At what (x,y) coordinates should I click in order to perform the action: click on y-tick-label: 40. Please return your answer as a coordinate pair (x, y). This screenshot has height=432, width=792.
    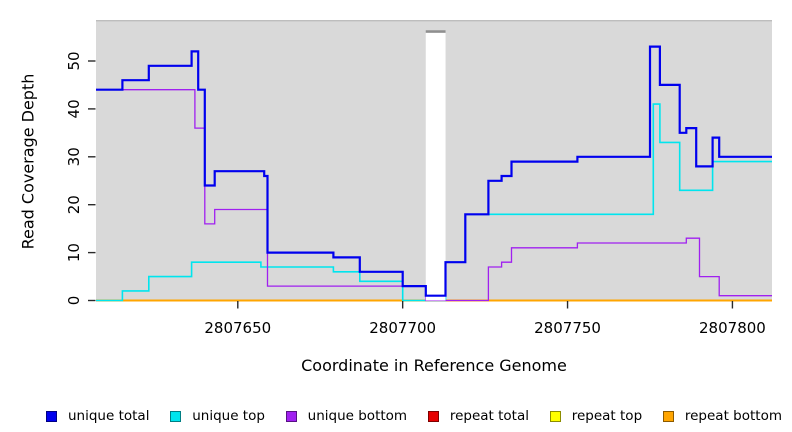
    Looking at the image, I should click on (74, 108).